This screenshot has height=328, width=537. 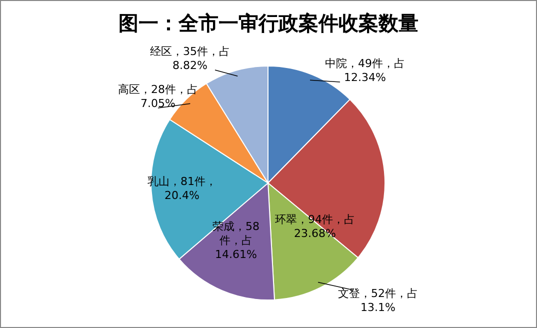 I want to click on chart-title: 图一：全市一审行政案件收案数量, so click(x=268, y=23).